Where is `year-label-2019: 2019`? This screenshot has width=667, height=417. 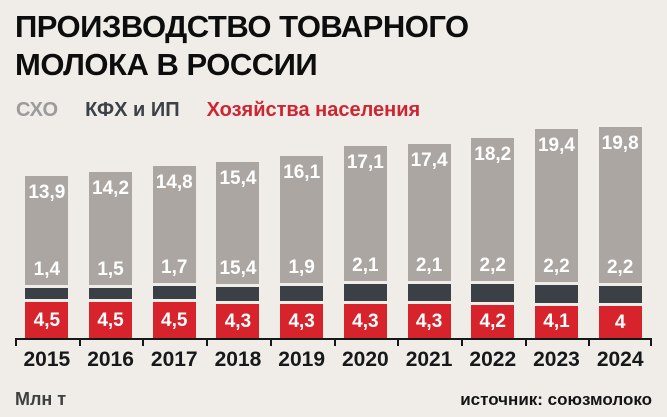
year-label-2019: 2019 is located at coordinates (302, 359).